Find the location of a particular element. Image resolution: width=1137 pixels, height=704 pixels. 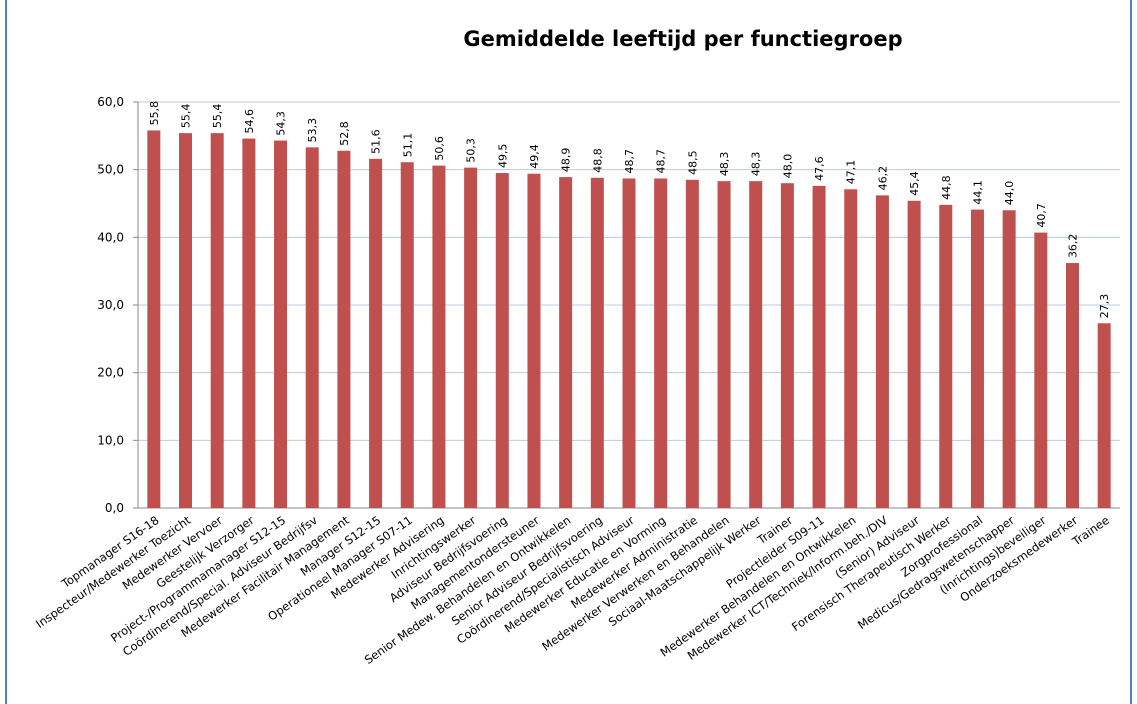

value-label: 51,1 is located at coordinates (407, 145).